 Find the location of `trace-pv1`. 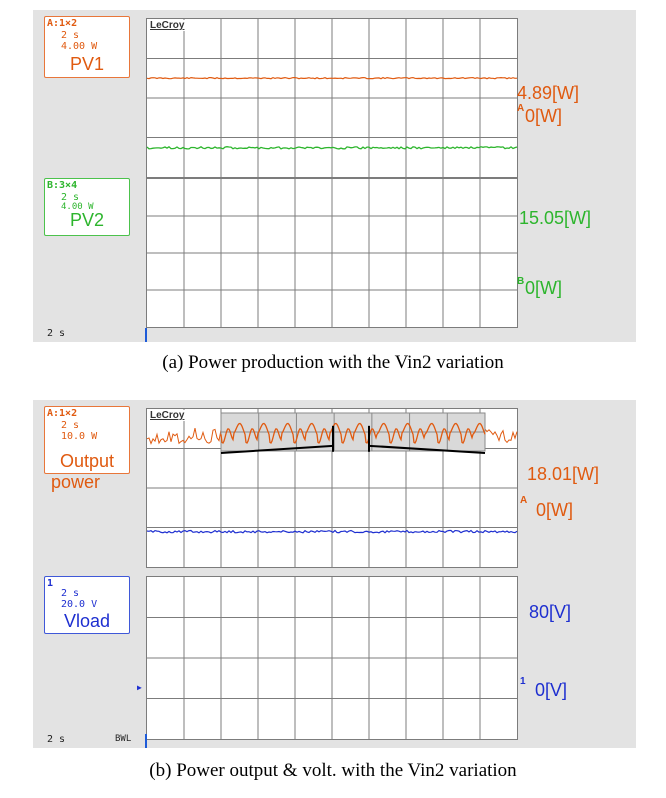

trace-pv1 is located at coordinates (332, 78).